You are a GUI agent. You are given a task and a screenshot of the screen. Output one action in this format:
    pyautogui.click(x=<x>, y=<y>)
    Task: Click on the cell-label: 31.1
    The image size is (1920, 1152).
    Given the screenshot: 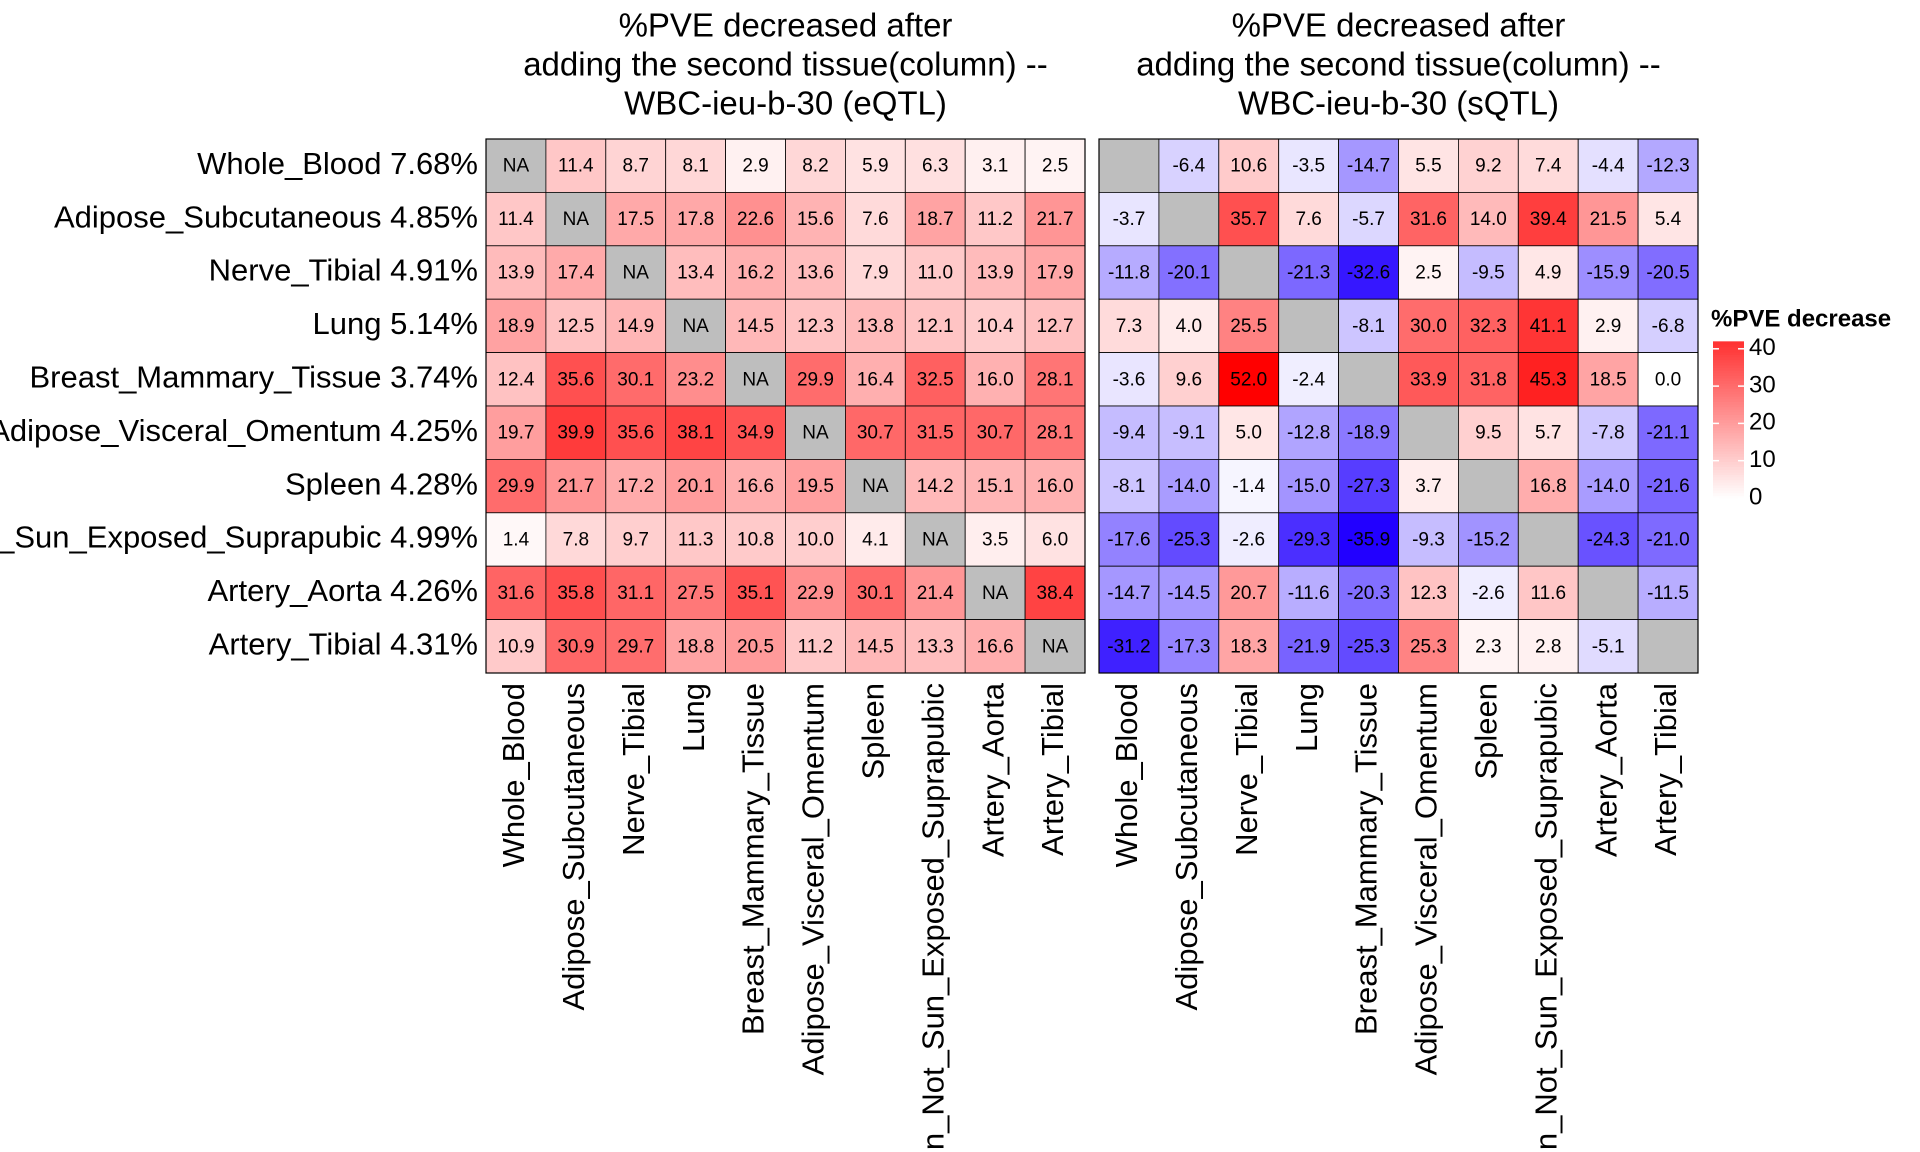 What is the action you would take?
    pyautogui.click(x=635, y=593)
    